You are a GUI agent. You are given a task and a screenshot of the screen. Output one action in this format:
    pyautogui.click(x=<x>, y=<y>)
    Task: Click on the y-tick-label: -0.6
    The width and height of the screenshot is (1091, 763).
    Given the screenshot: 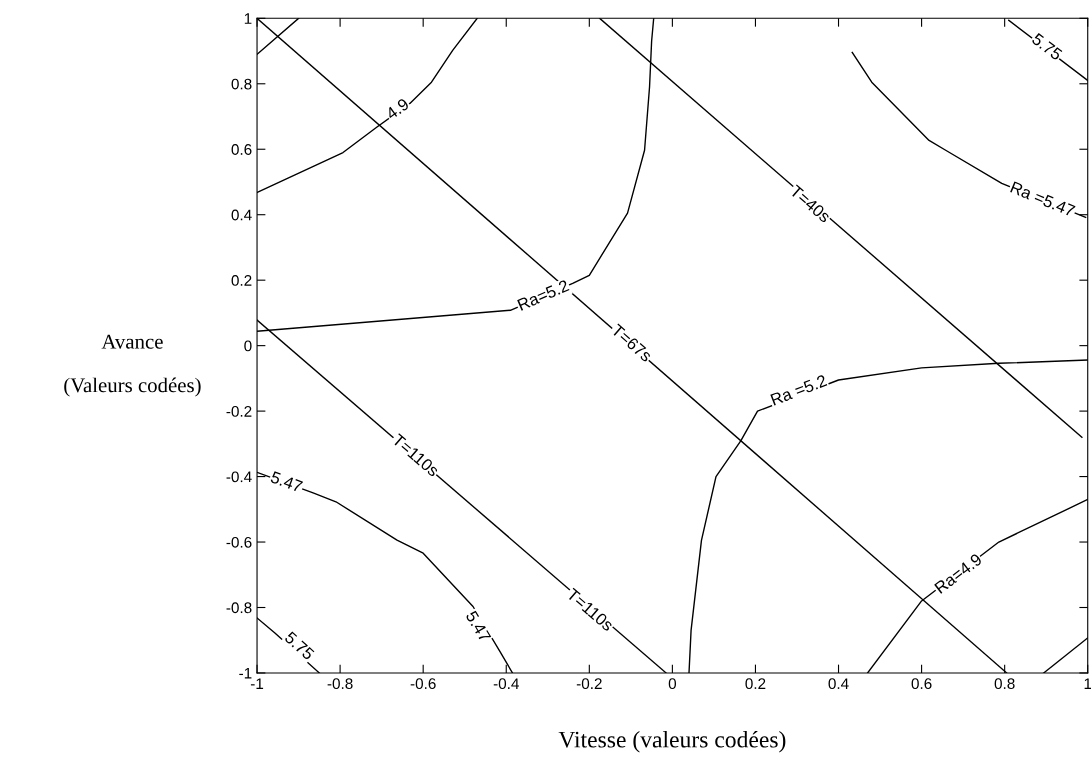 What is the action you would take?
    pyautogui.click(x=239, y=542)
    